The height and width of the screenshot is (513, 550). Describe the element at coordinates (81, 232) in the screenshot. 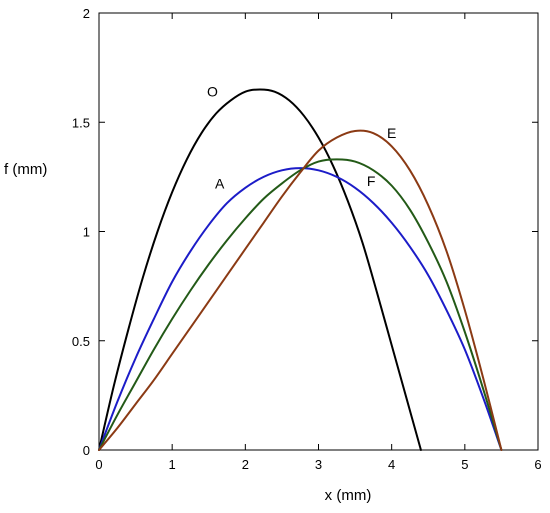

I see `y-axis-tick-labels: 0 0.5 1 1.5 2` at that location.